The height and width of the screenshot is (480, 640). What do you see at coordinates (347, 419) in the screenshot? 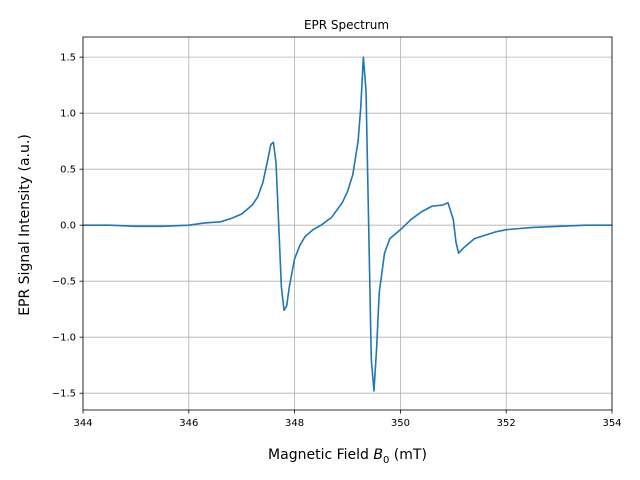
I see `x-axis-ticks: 344 346 348 350 352 354` at bounding box center [347, 419].